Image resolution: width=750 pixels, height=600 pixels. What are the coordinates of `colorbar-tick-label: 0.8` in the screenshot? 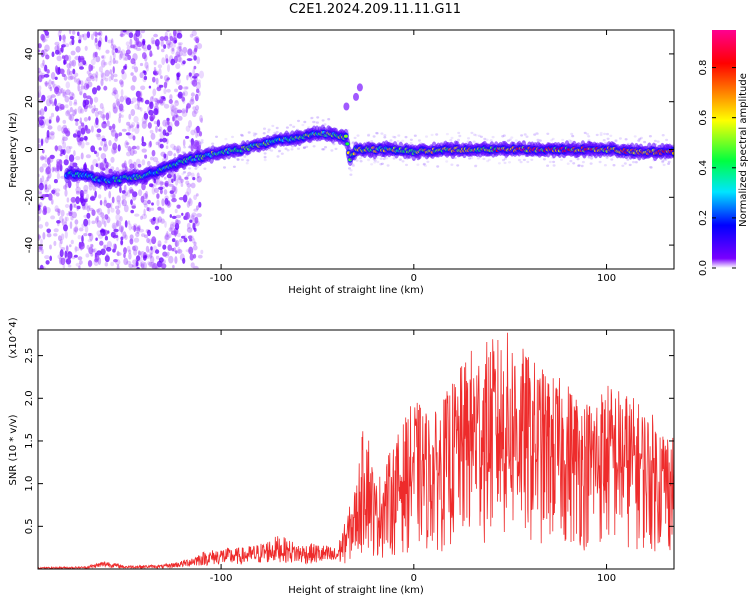 It's located at (703, 68).